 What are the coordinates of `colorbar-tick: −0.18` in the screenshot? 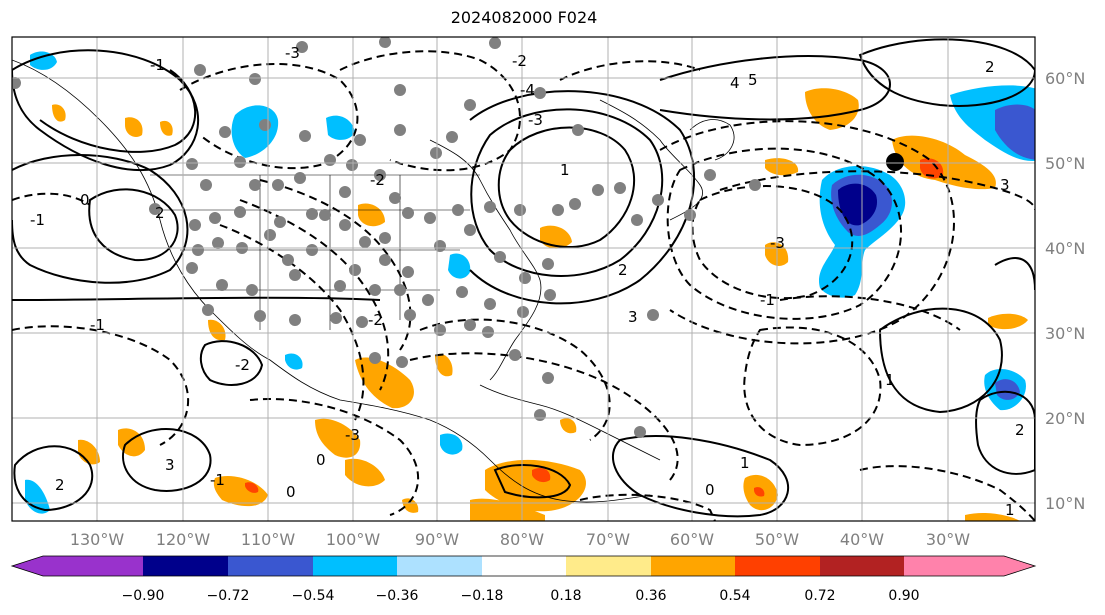 It's located at (482, 596).